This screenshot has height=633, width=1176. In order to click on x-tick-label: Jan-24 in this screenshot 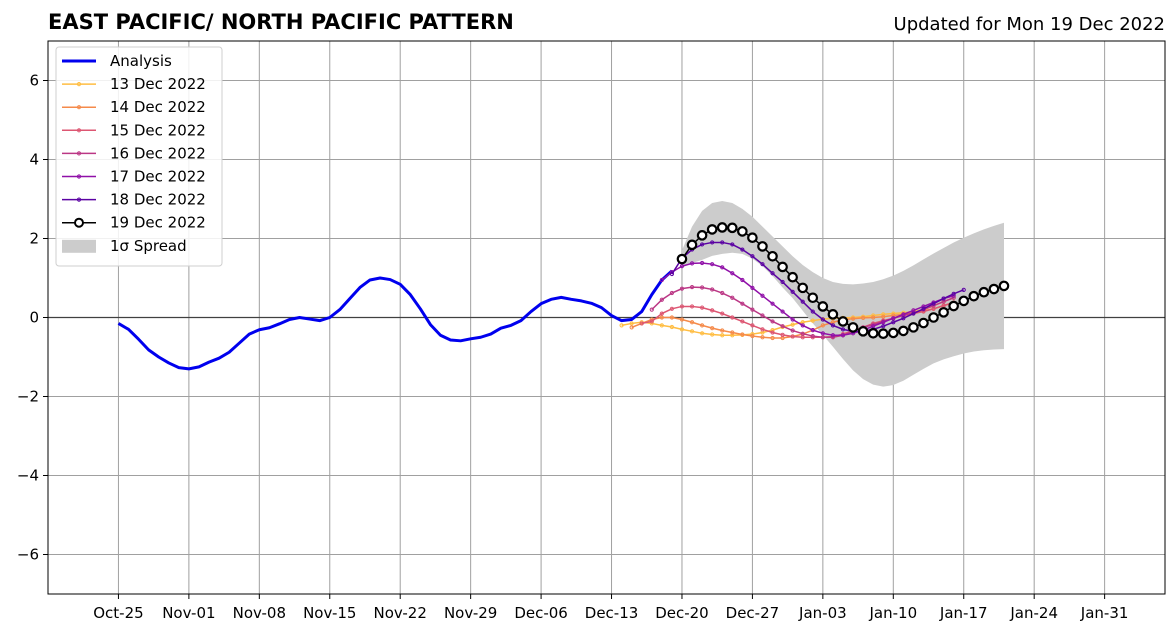, I will do `click(1033, 613)`.